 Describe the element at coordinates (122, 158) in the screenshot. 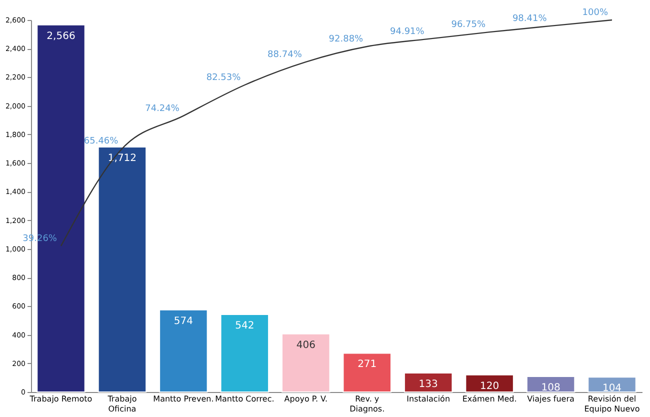

I see `data-label: 1,712` at that location.